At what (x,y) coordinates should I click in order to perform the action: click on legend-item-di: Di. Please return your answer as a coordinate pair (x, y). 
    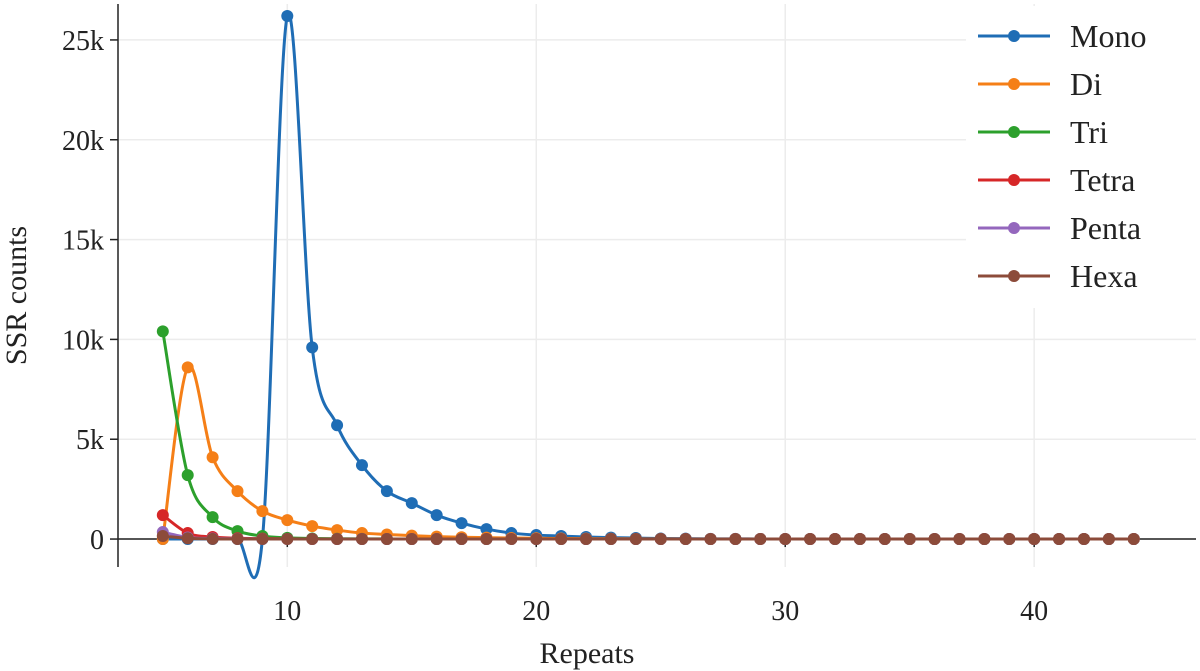
    Looking at the image, I should click on (1040, 84).